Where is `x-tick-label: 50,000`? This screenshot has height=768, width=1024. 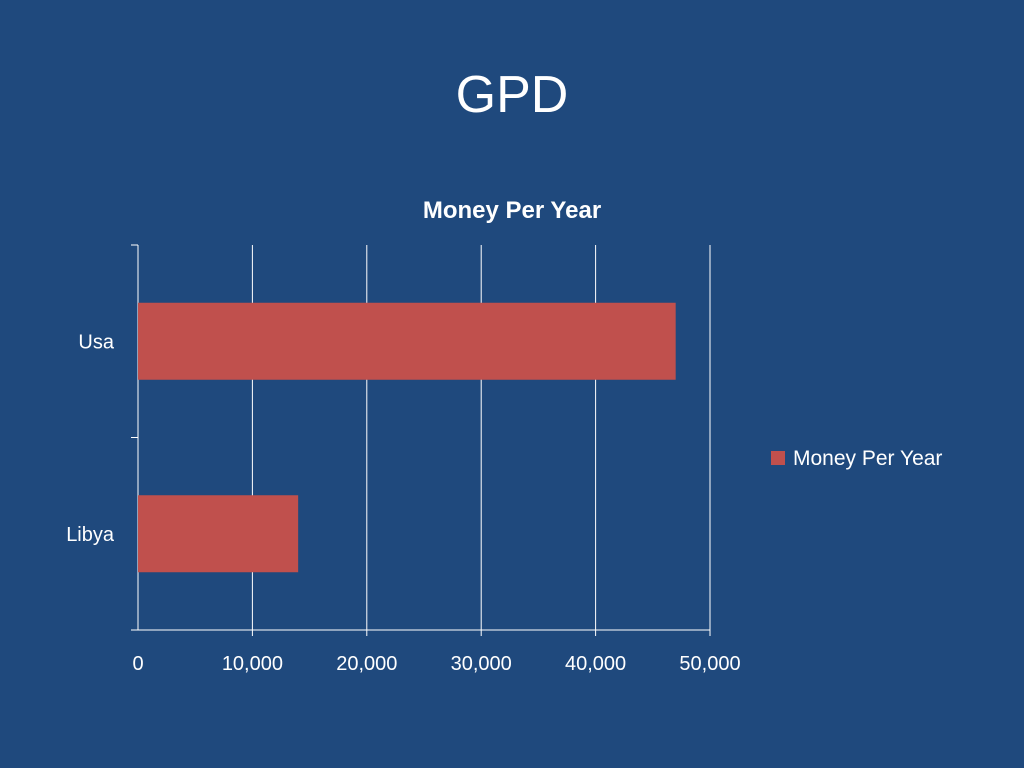
x-tick-label: 50,000 is located at coordinates (709, 664).